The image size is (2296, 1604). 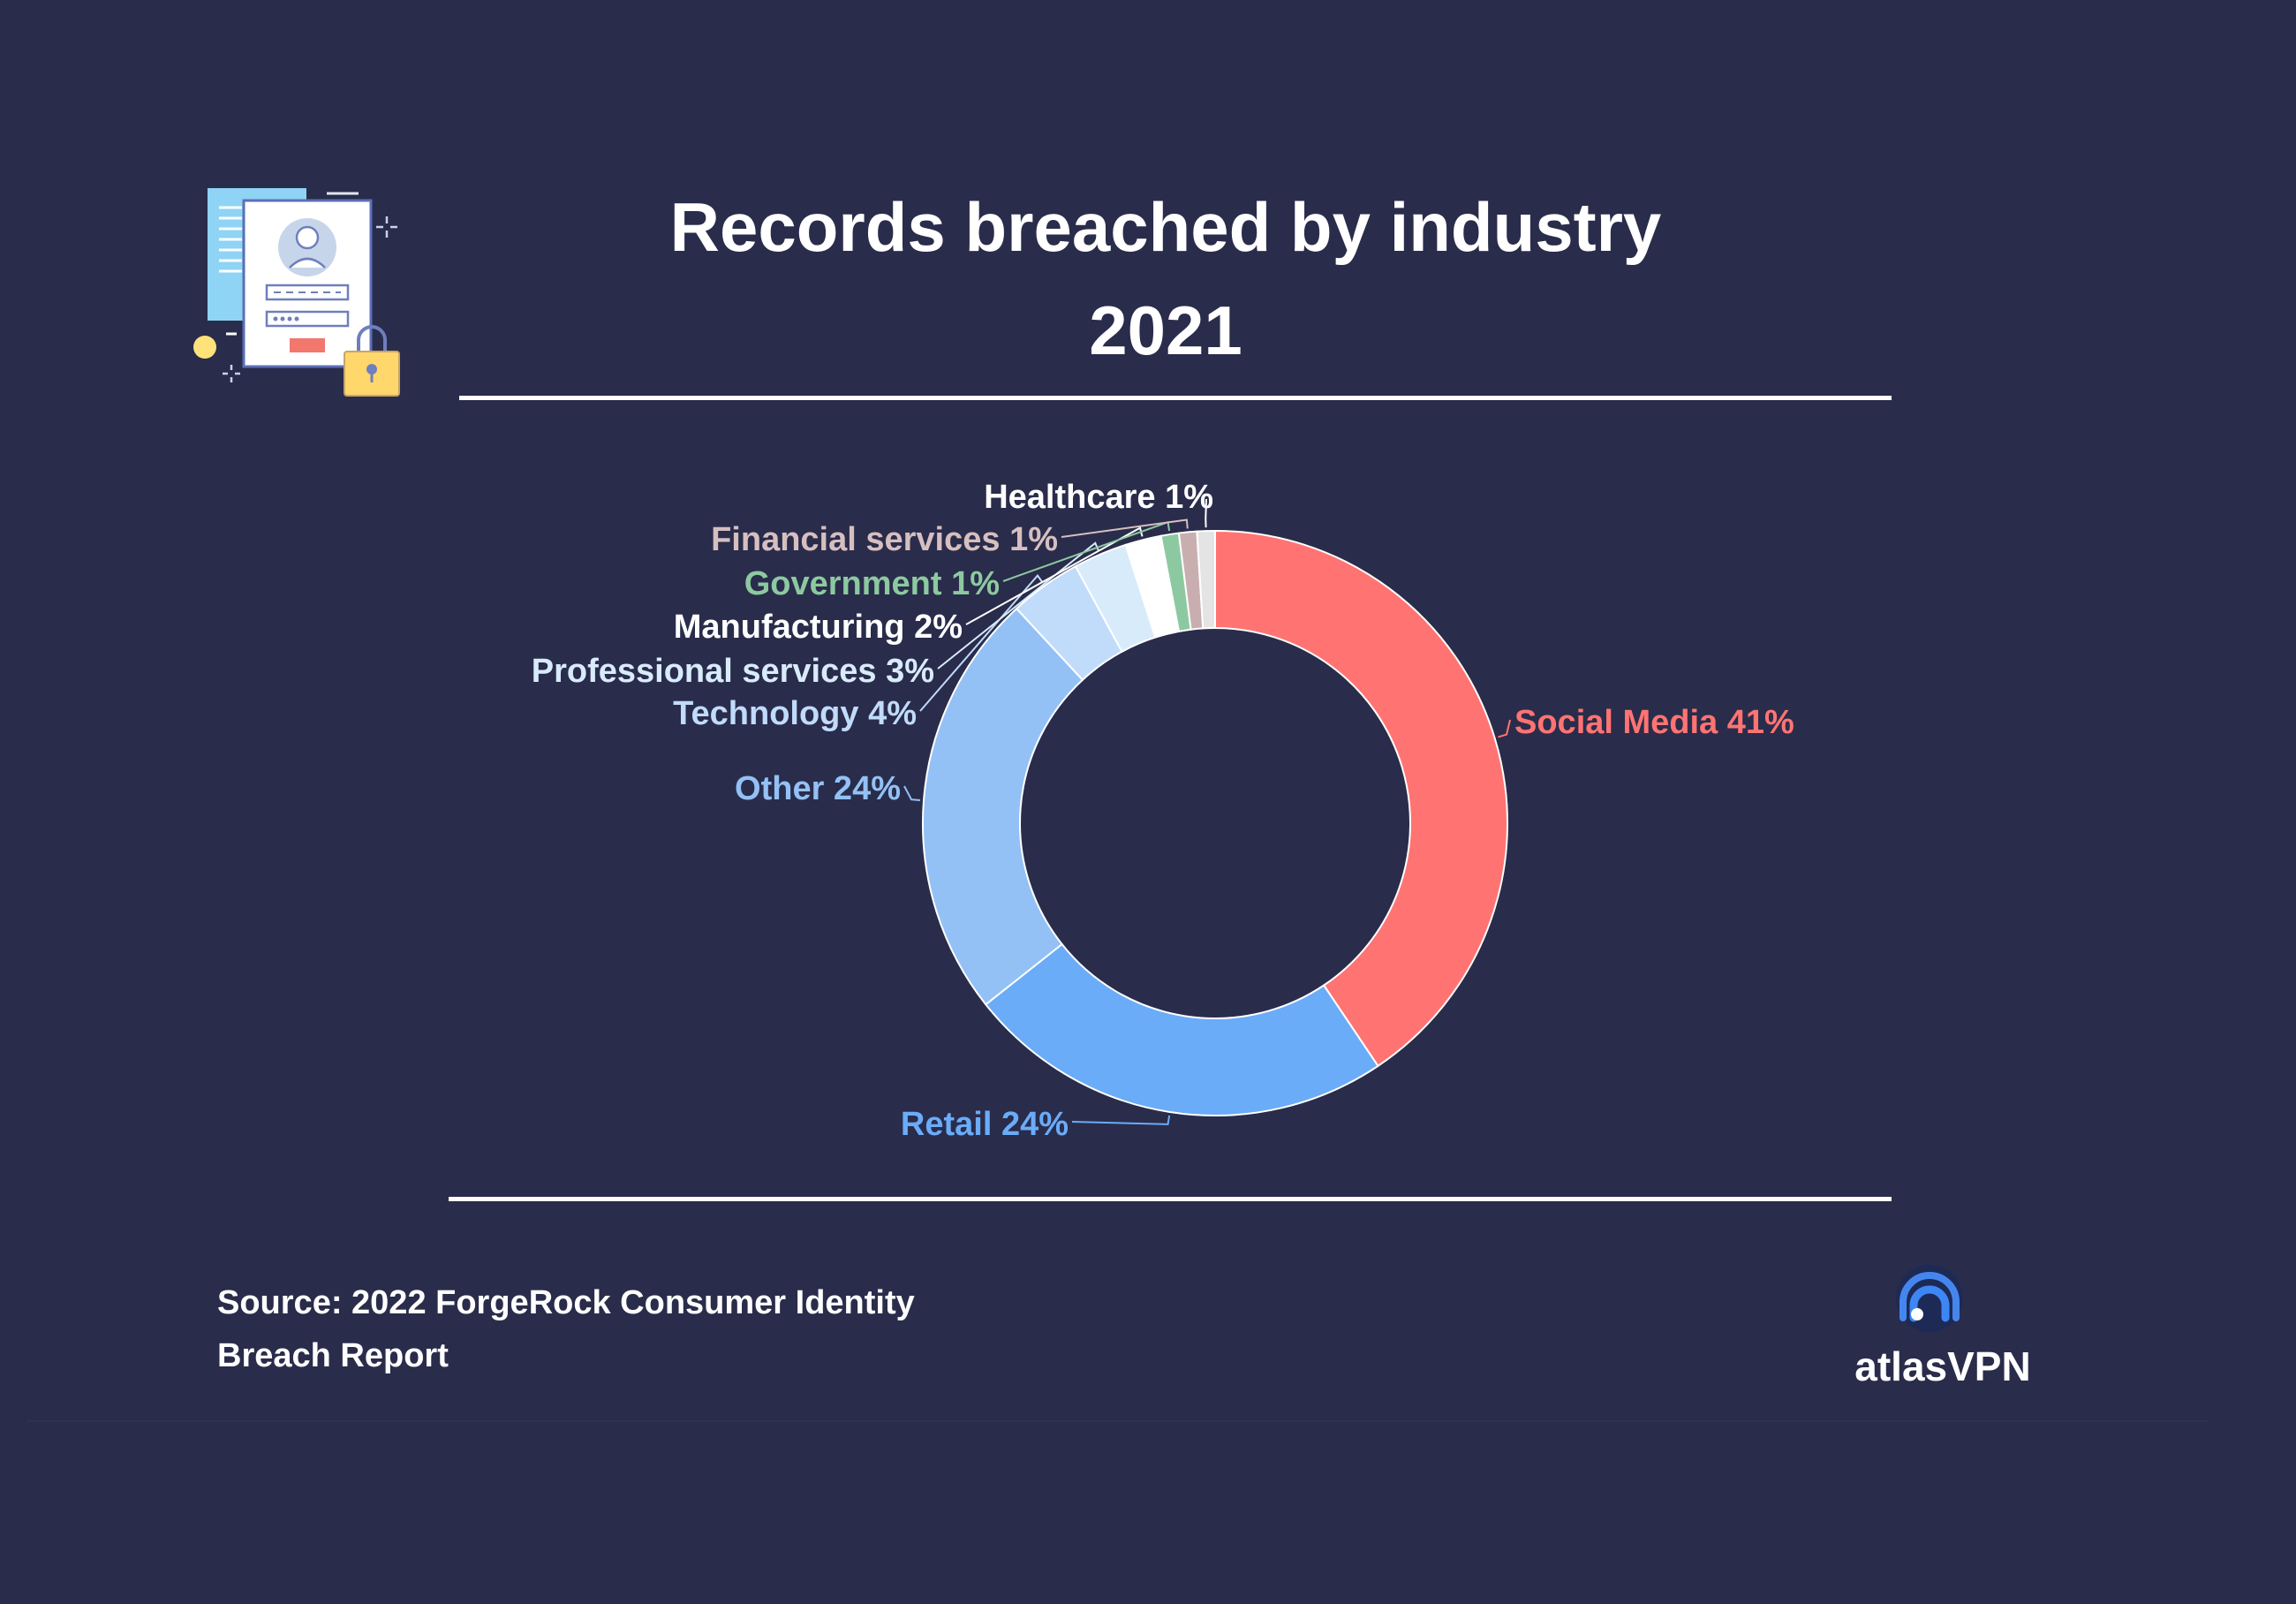 What do you see at coordinates (1929, 1298) in the screenshot?
I see `atlasvpn-logo-icon` at bounding box center [1929, 1298].